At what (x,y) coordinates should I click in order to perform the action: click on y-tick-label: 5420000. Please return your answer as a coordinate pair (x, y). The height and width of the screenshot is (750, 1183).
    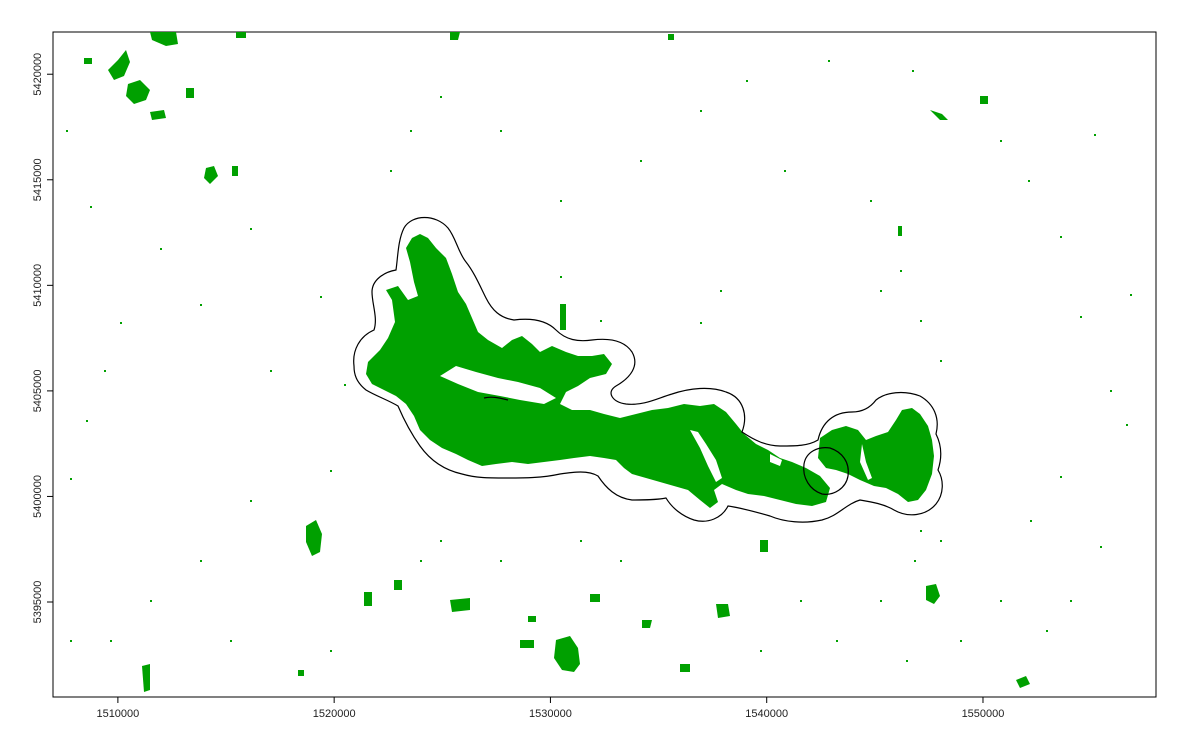
    Looking at the image, I should click on (38, 74).